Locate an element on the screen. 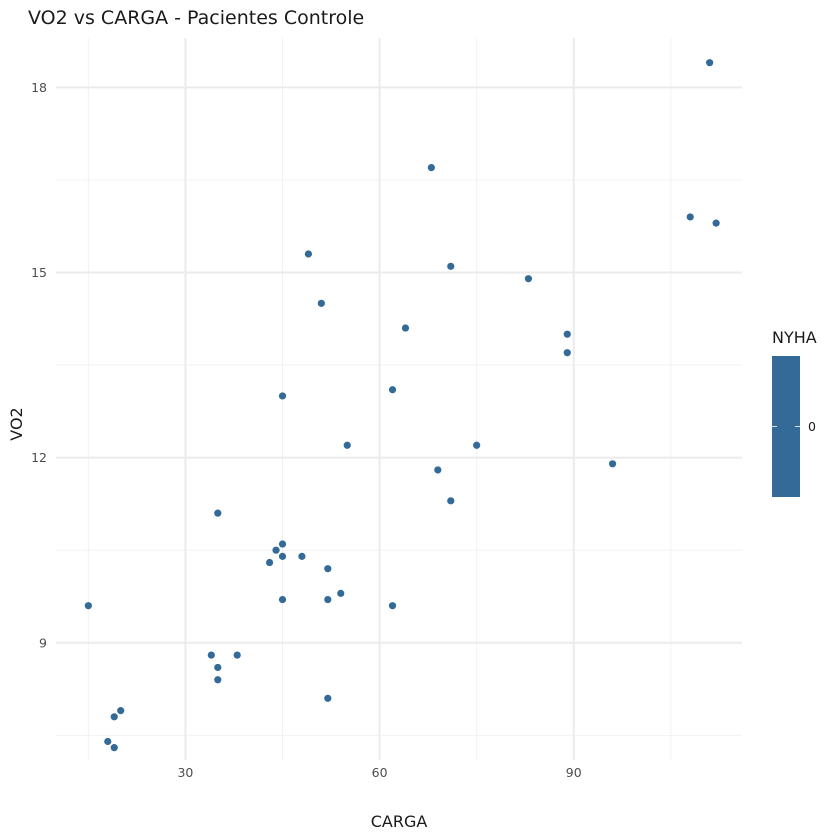 The height and width of the screenshot is (840, 840). x-axis-tick-labels: 30 60 90 is located at coordinates (379, 772).